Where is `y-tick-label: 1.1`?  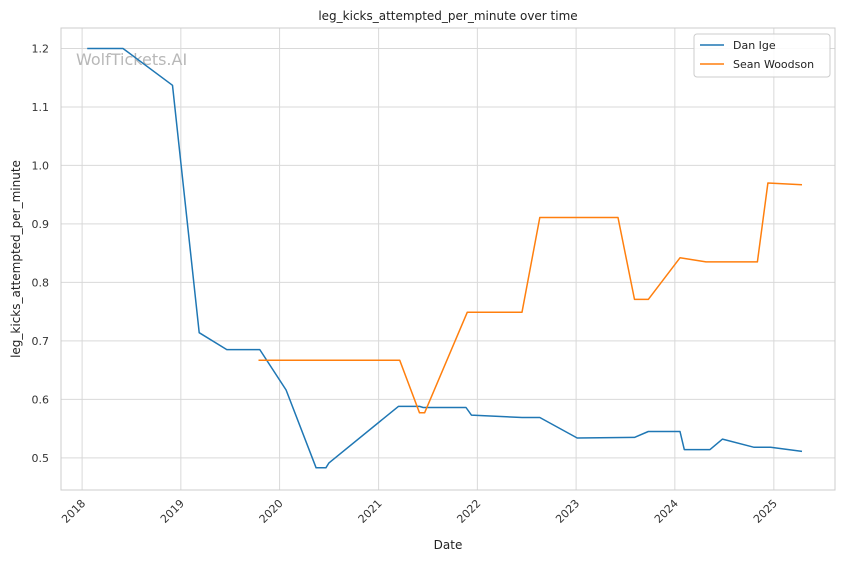 y-tick-label: 1.1 is located at coordinates (41, 107).